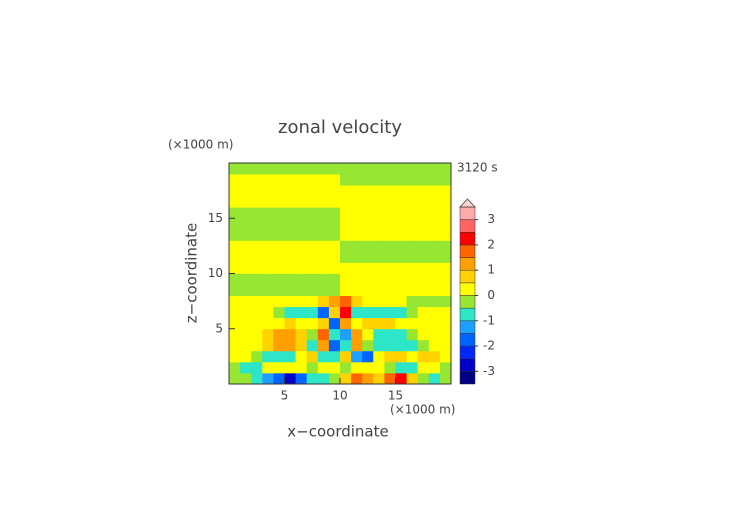 The width and height of the screenshot is (752, 532). Describe the element at coordinates (489, 346) in the screenshot. I see `colorbar-tick-label: -2` at that location.